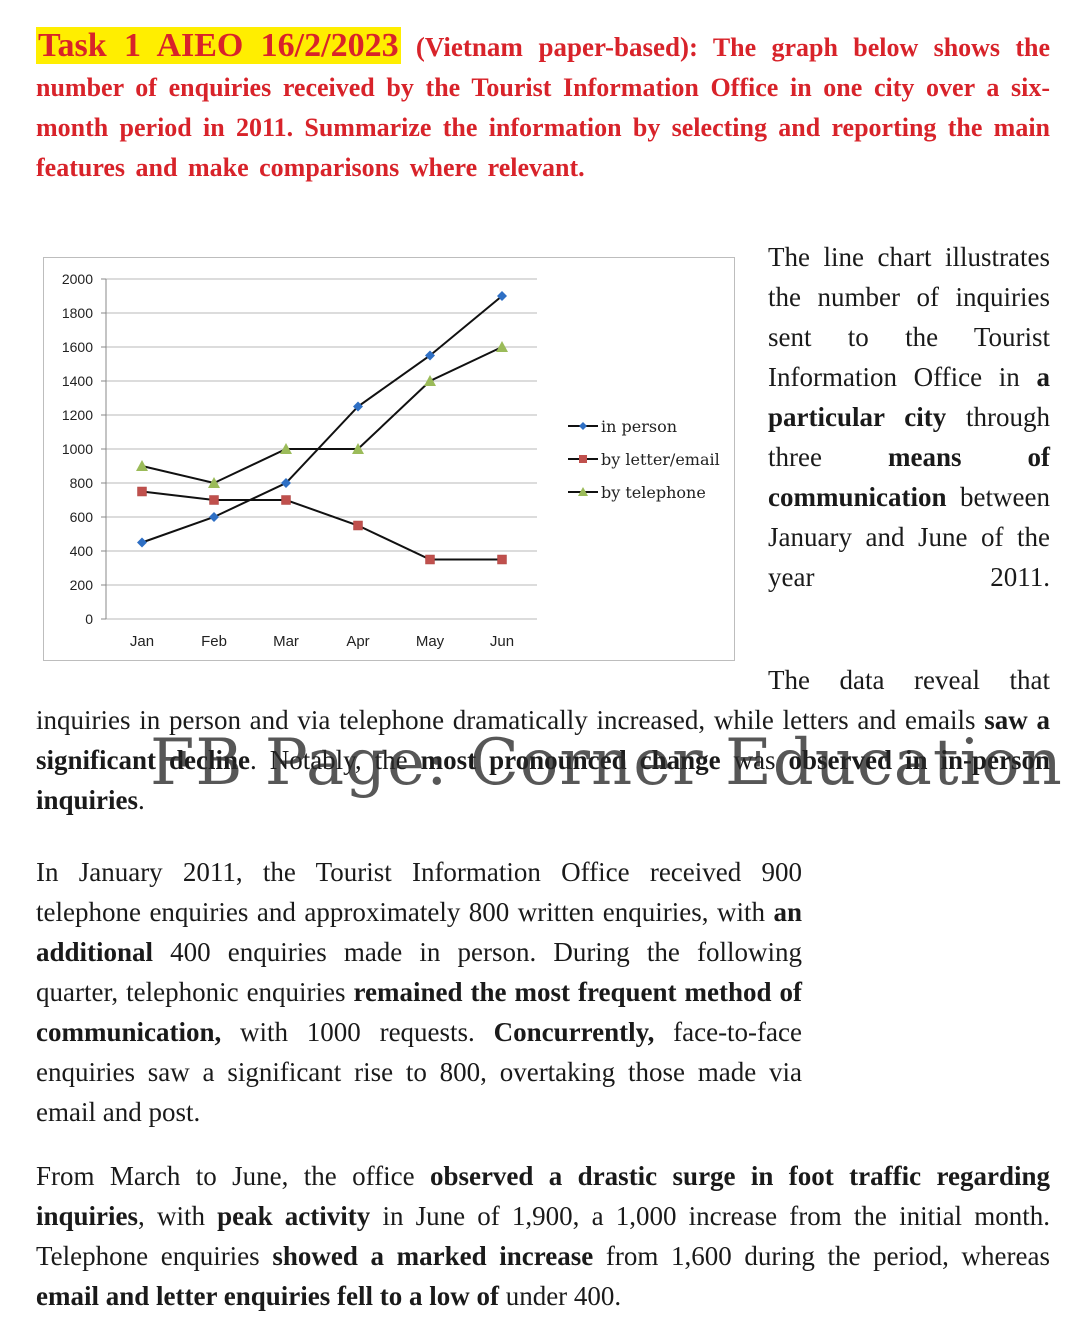 This screenshot has height=1334, width=1080. I want to click on y-tick-label: 1600, so click(77, 347).